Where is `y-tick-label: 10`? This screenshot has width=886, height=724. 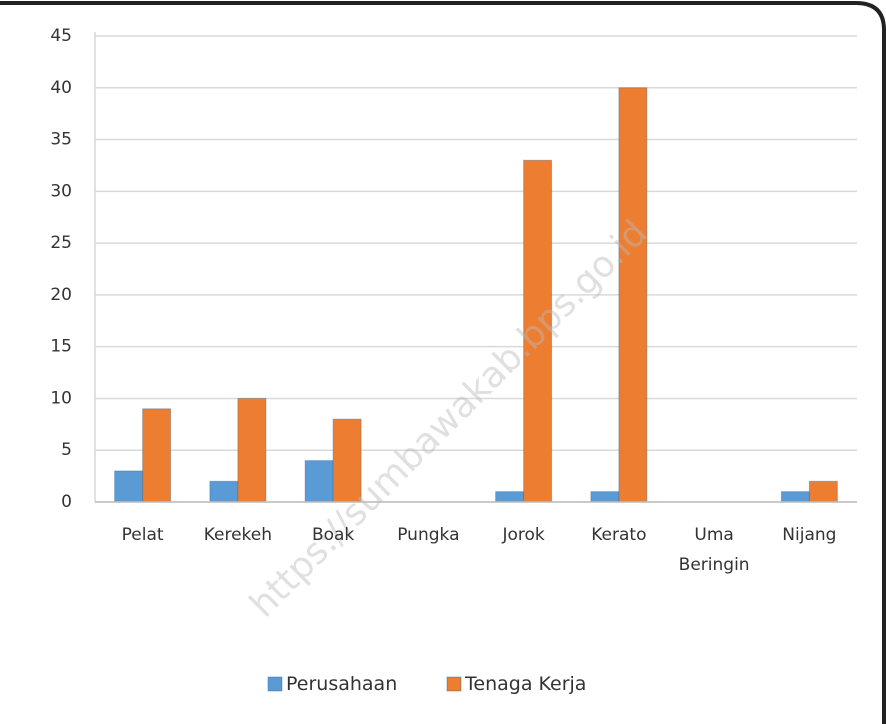 y-tick-label: 10 is located at coordinates (61, 398).